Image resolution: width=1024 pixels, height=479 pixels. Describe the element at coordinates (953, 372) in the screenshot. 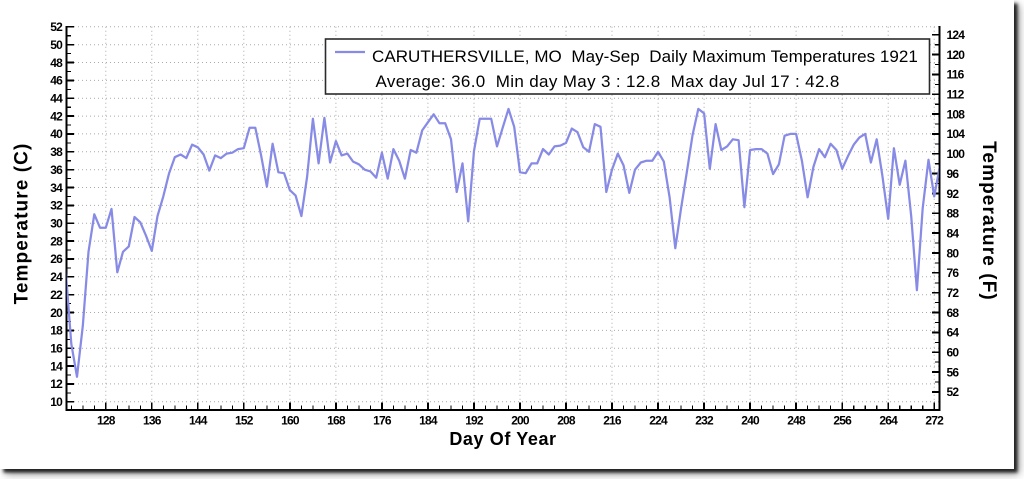

I see `svg-text: 56` at that location.